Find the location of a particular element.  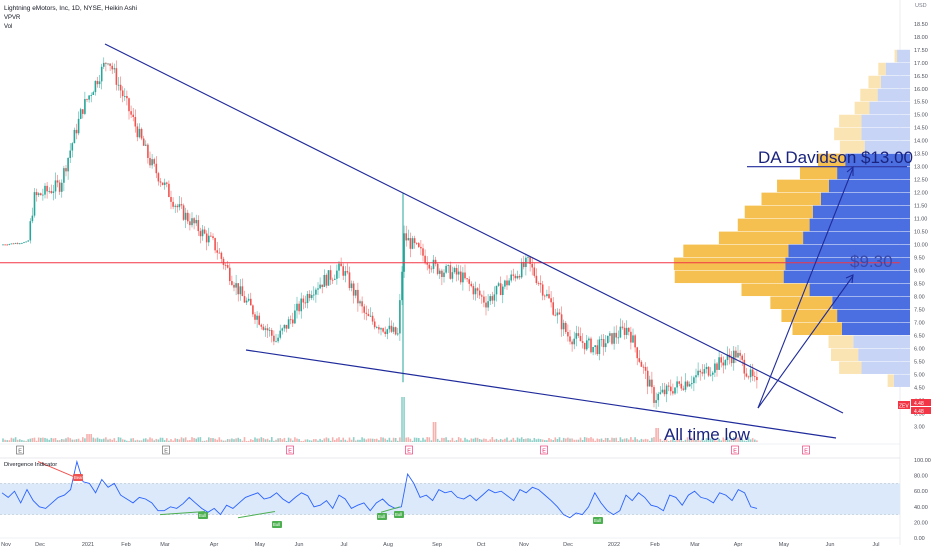

earnings-marker-text: E is located at coordinates (20, 452).